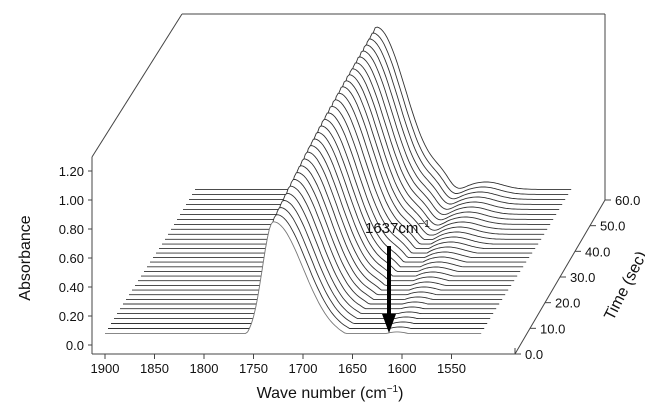 The height and width of the screenshot is (405, 645). What do you see at coordinates (424, 224) in the screenshot?
I see `annotation-label-superscript: −1` at bounding box center [424, 224].